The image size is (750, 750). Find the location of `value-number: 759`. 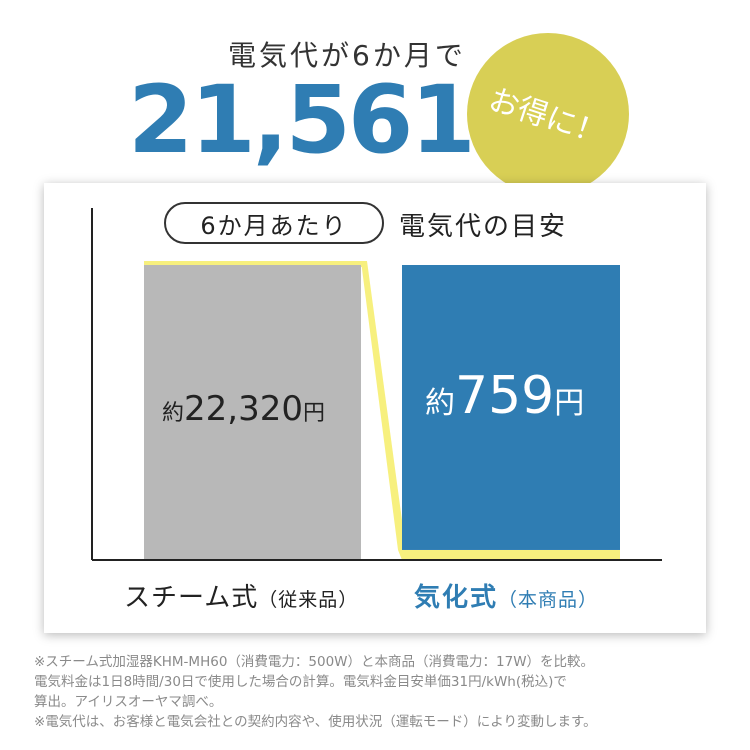

value-number: 759 is located at coordinates (505, 396).